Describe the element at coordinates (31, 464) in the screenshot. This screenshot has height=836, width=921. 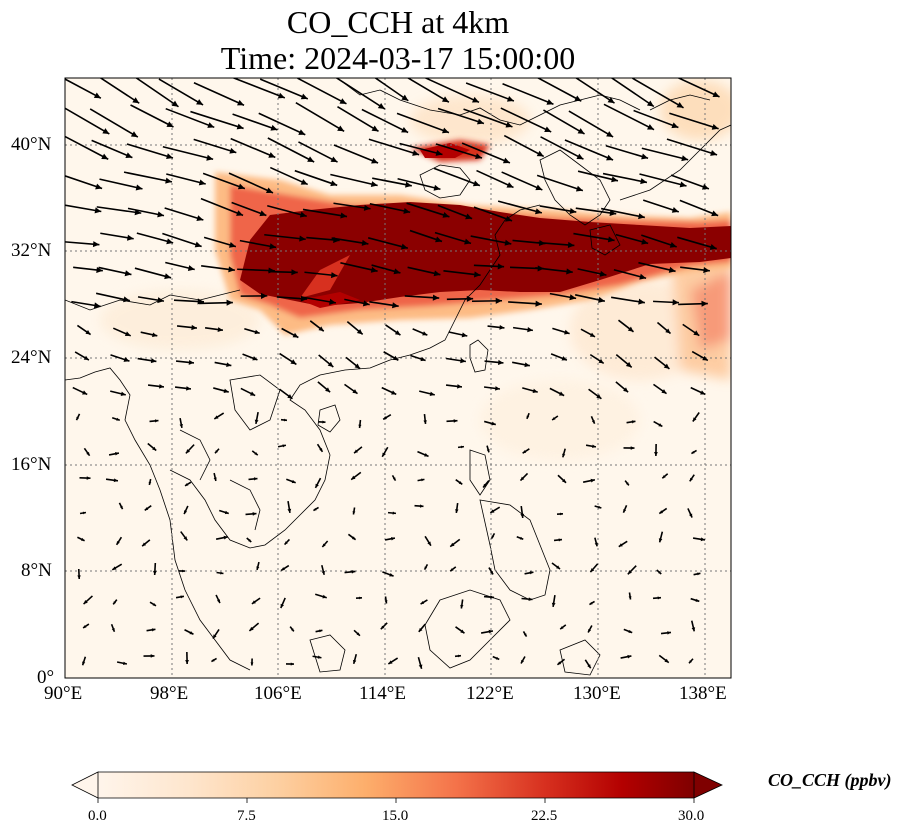
I see `lat-tick-16: 16°N` at that location.